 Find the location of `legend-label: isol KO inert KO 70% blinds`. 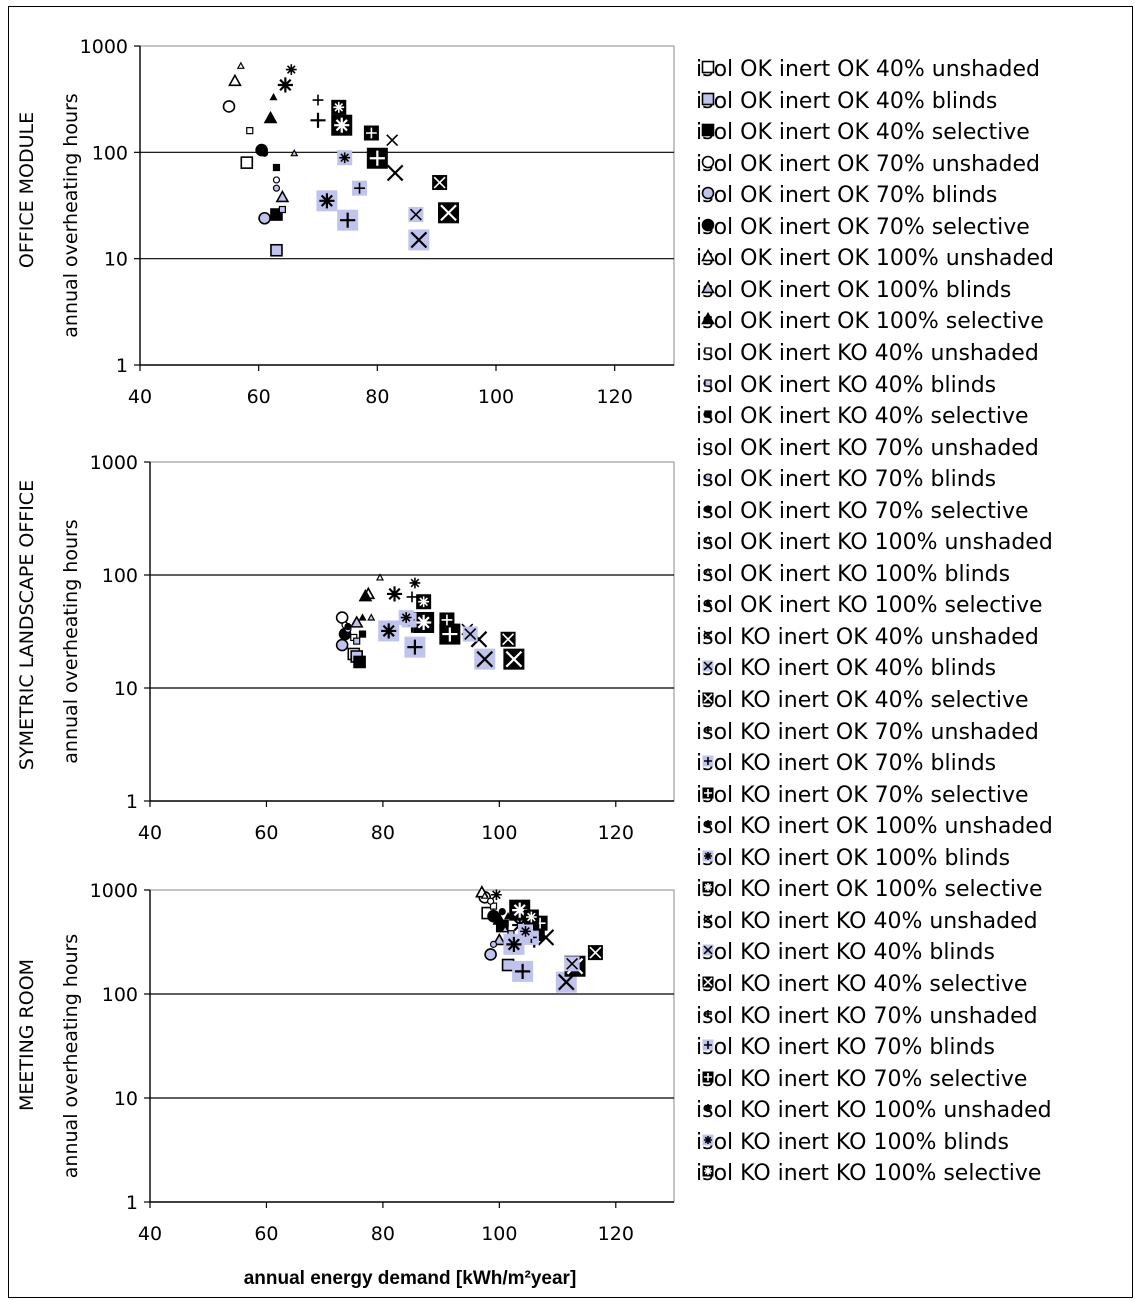

legend-label: isol KO inert KO 70% blinds is located at coordinates (845, 1048).